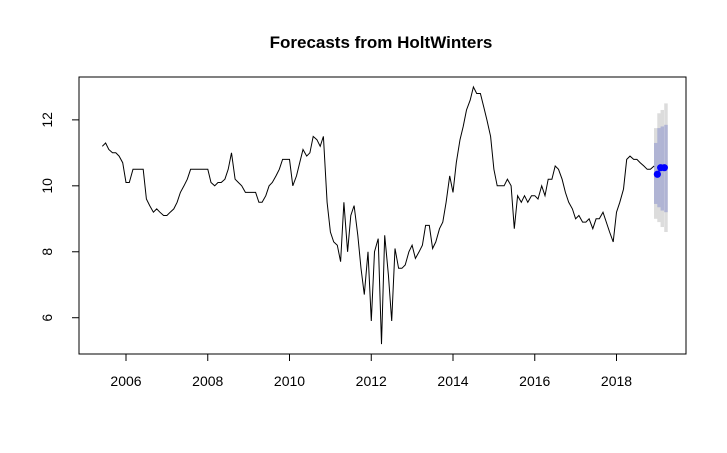 The image size is (727, 453). Describe the element at coordinates (371, 371) in the screenshot. I see `x-axis: 2006 2008 2010 2012 2014 2016 2018` at that location.